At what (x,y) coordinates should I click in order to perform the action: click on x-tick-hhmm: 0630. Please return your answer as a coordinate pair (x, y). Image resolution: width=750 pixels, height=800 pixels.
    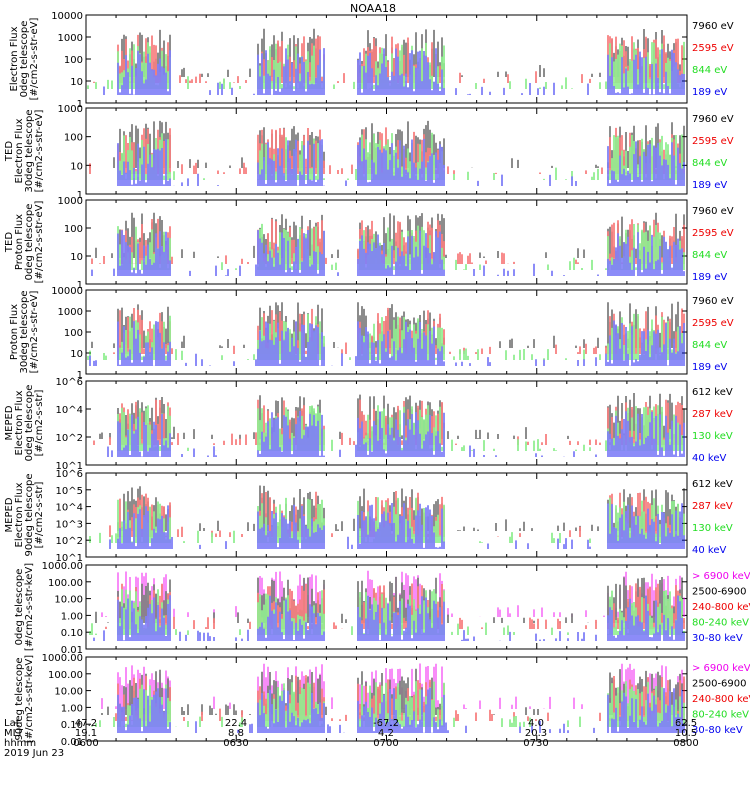
    Looking at the image, I should click on (235, 743).